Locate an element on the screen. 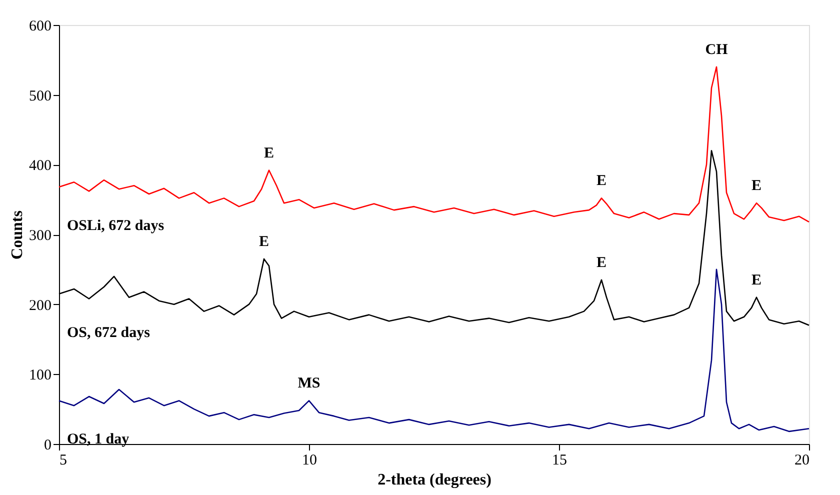 This screenshot has width=840, height=495. series-label: OS, 672 days is located at coordinates (108, 332).